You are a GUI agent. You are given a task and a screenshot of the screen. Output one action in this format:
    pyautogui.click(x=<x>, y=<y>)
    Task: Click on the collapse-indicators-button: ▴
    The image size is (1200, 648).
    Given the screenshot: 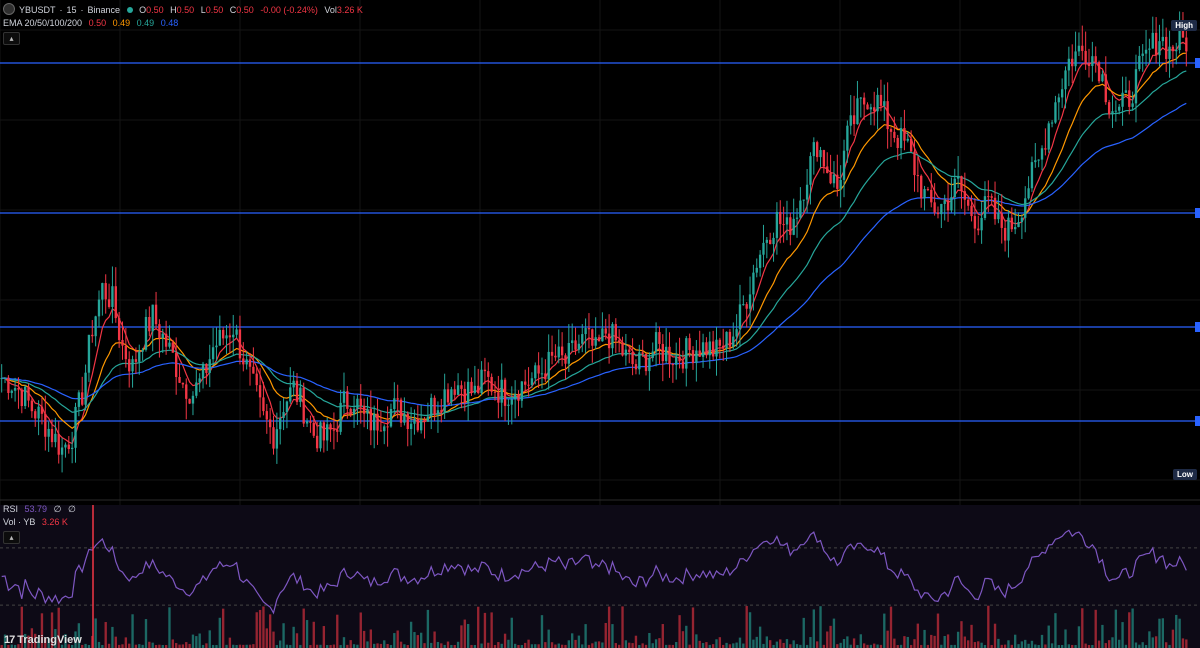 What is the action you would take?
    pyautogui.click(x=11, y=537)
    